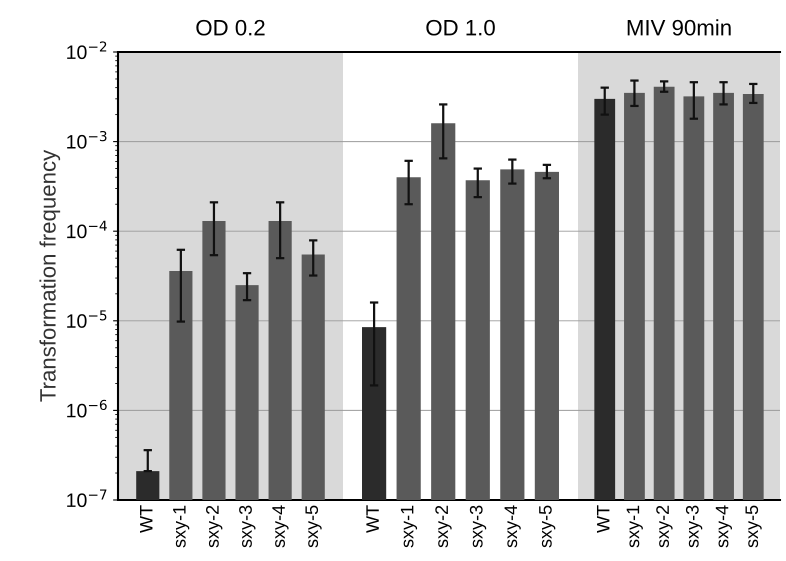 Image resolution: width=786 pixels, height=561 pixels. Describe the element at coordinates (86, 139) in the screenshot. I see `y-tick-label: 10$^{−3}$` at that location.